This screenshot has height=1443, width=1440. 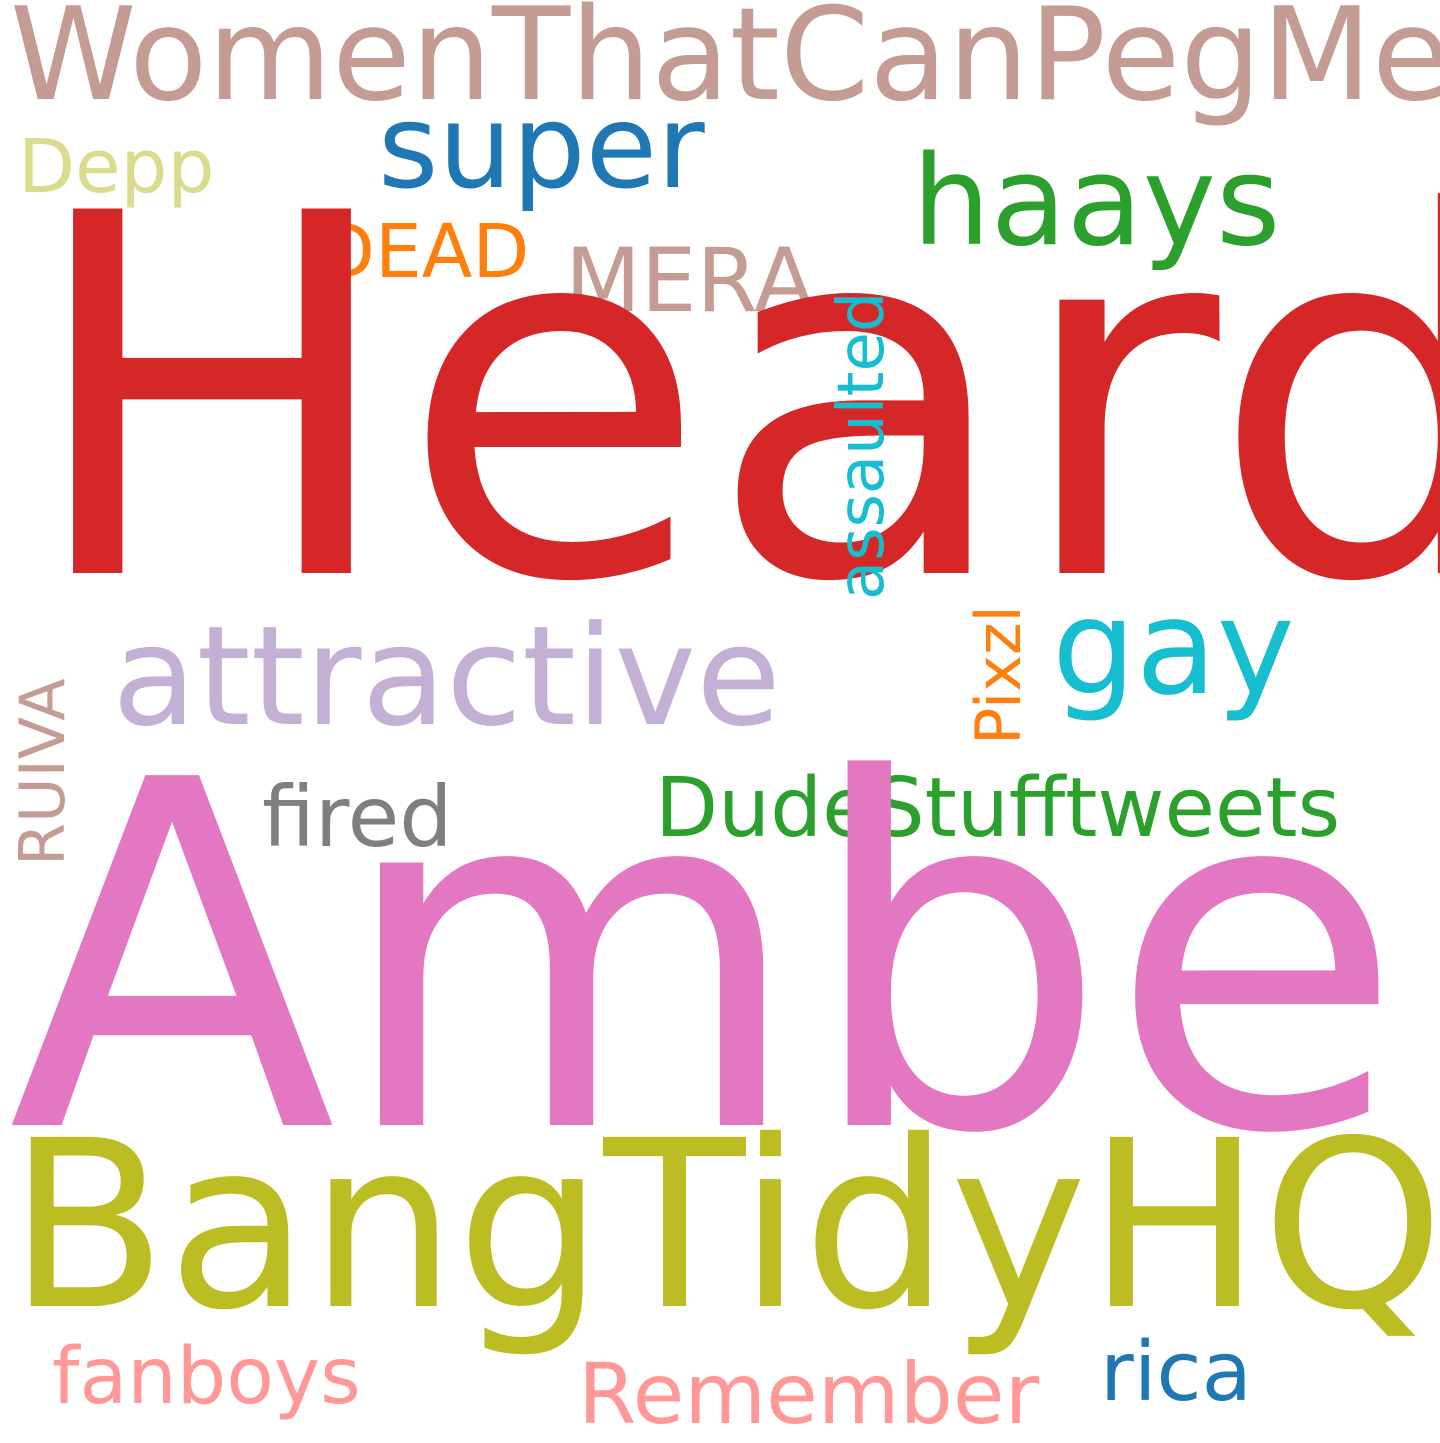 I want to click on word-attractive: attractive, so click(x=446, y=676).